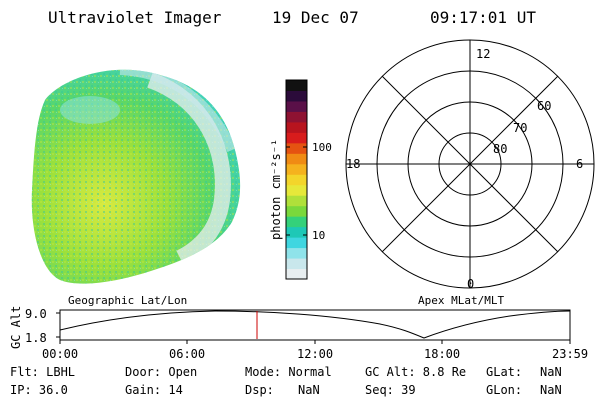 This screenshot has width=600, height=400. What do you see at coordinates (471, 284) in the screenshot?
I see `mlt-label-0: 0` at bounding box center [471, 284].